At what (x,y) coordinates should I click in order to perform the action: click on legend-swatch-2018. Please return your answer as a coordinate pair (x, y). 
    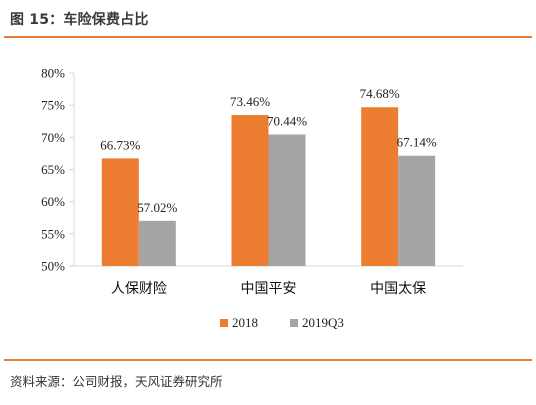
    Looking at the image, I should click on (224, 323).